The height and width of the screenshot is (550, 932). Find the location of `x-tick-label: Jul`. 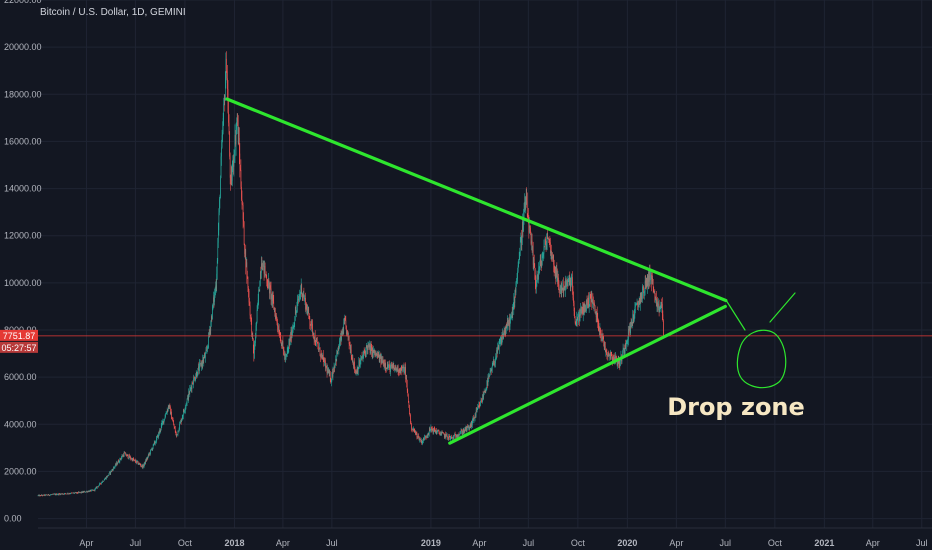

x-tick-label: Jul is located at coordinates (922, 543).